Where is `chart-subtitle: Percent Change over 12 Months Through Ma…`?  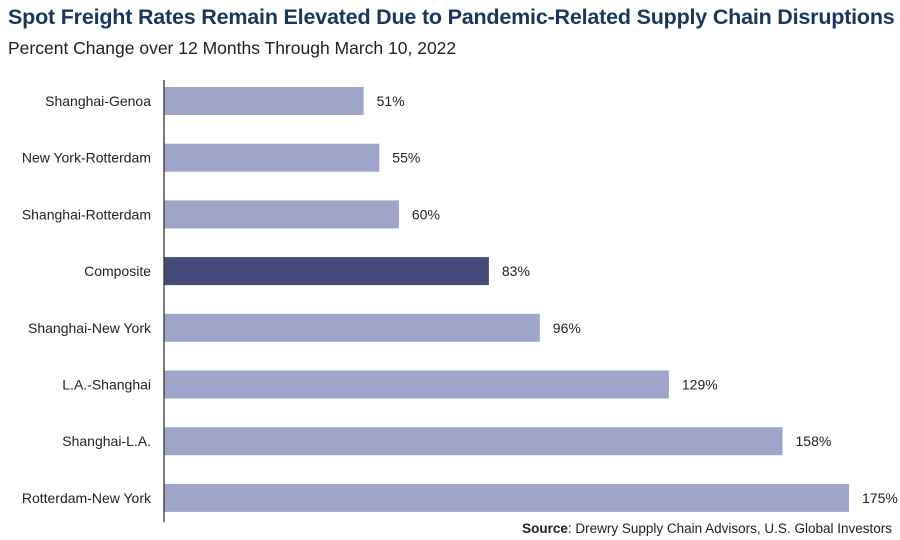
chart-subtitle: Percent Change over 12 Months Through Ma… is located at coordinates (232, 48).